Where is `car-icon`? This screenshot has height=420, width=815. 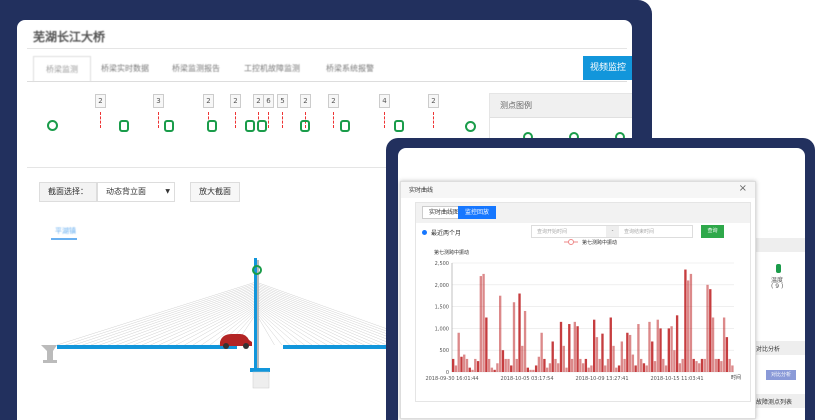
car-icon is located at coordinates (236, 341).